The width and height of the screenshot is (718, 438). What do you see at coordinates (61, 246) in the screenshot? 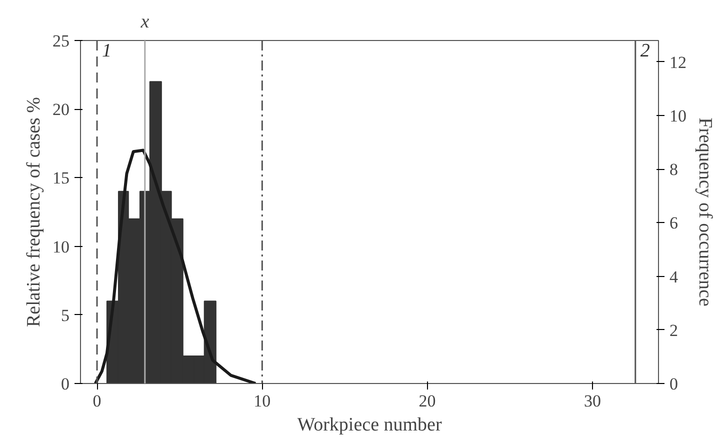
I see `y-tick-label: 10` at bounding box center [61, 246].